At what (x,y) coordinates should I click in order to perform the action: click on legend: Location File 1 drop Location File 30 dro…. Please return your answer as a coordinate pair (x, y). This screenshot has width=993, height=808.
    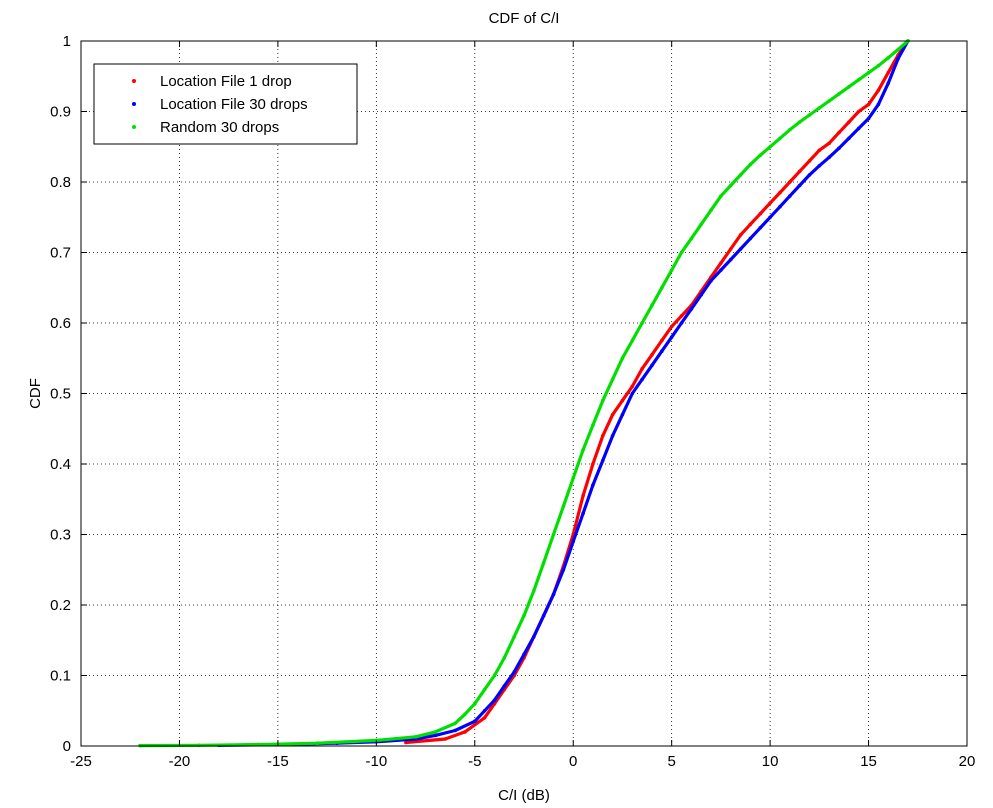
    Looking at the image, I should click on (225, 104).